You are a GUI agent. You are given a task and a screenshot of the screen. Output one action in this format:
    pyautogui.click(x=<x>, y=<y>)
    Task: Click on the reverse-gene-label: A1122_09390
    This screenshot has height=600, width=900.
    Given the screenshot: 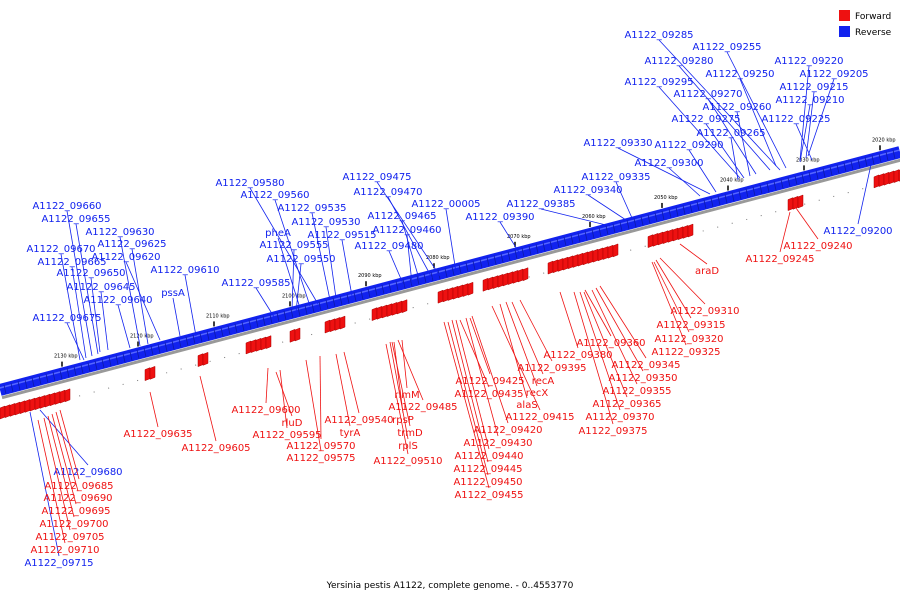 What is the action you would take?
    pyautogui.click(x=499, y=217)
    